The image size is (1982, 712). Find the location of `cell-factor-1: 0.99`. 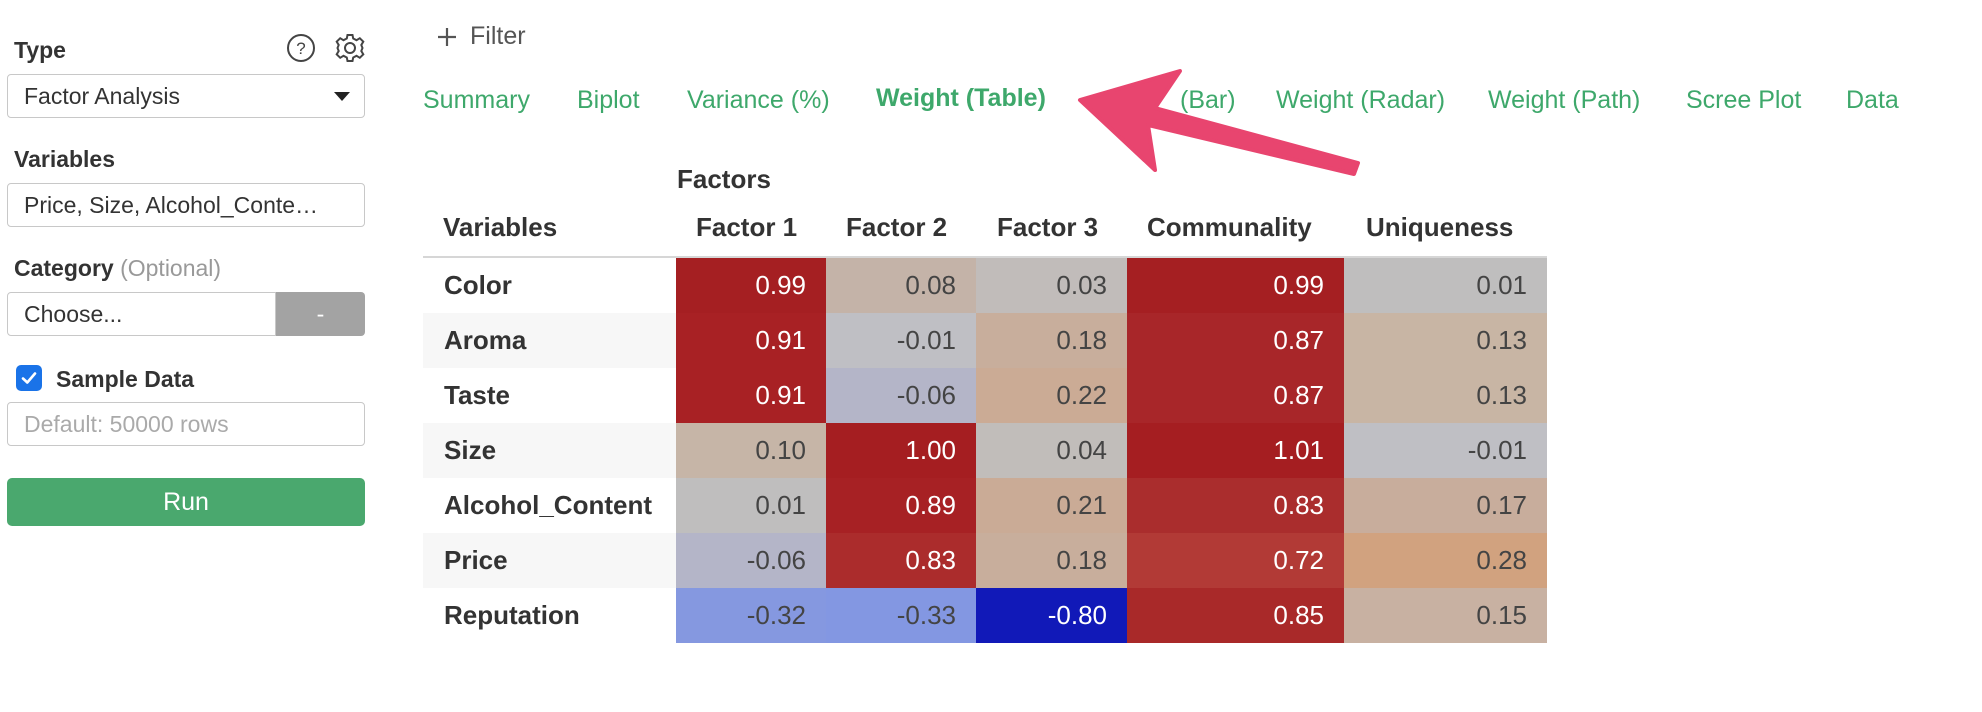

cell-factor-1: 0.99 is located at coordinates (751, 285).